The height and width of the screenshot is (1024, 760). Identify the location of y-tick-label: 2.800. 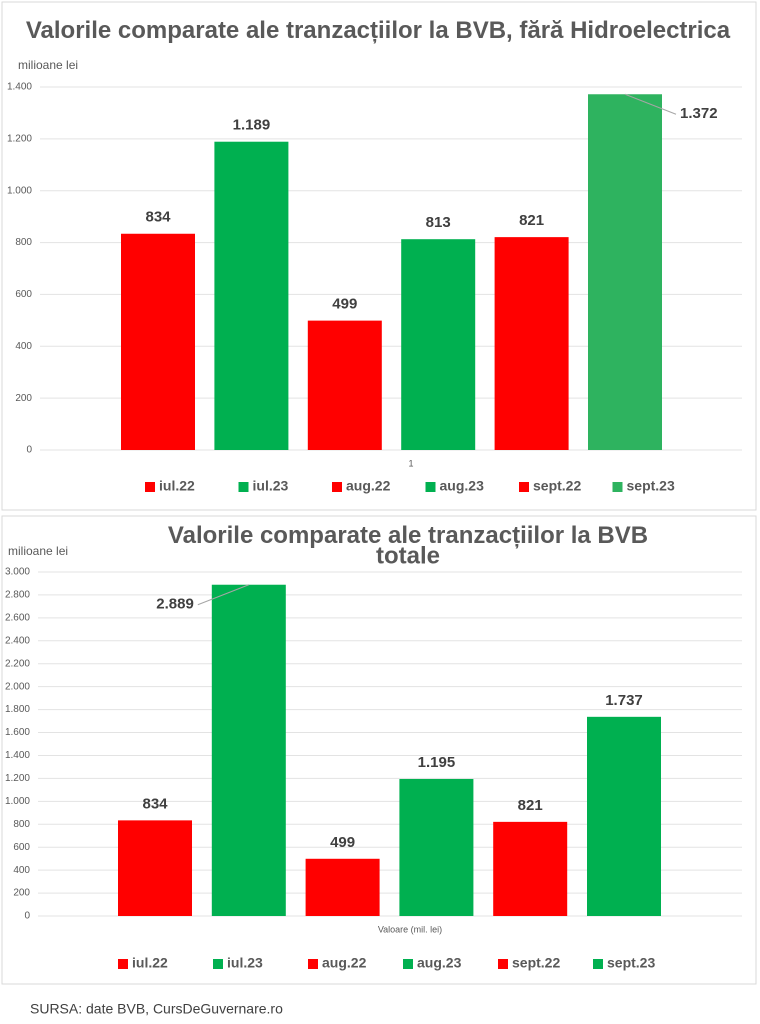
(17, 595).